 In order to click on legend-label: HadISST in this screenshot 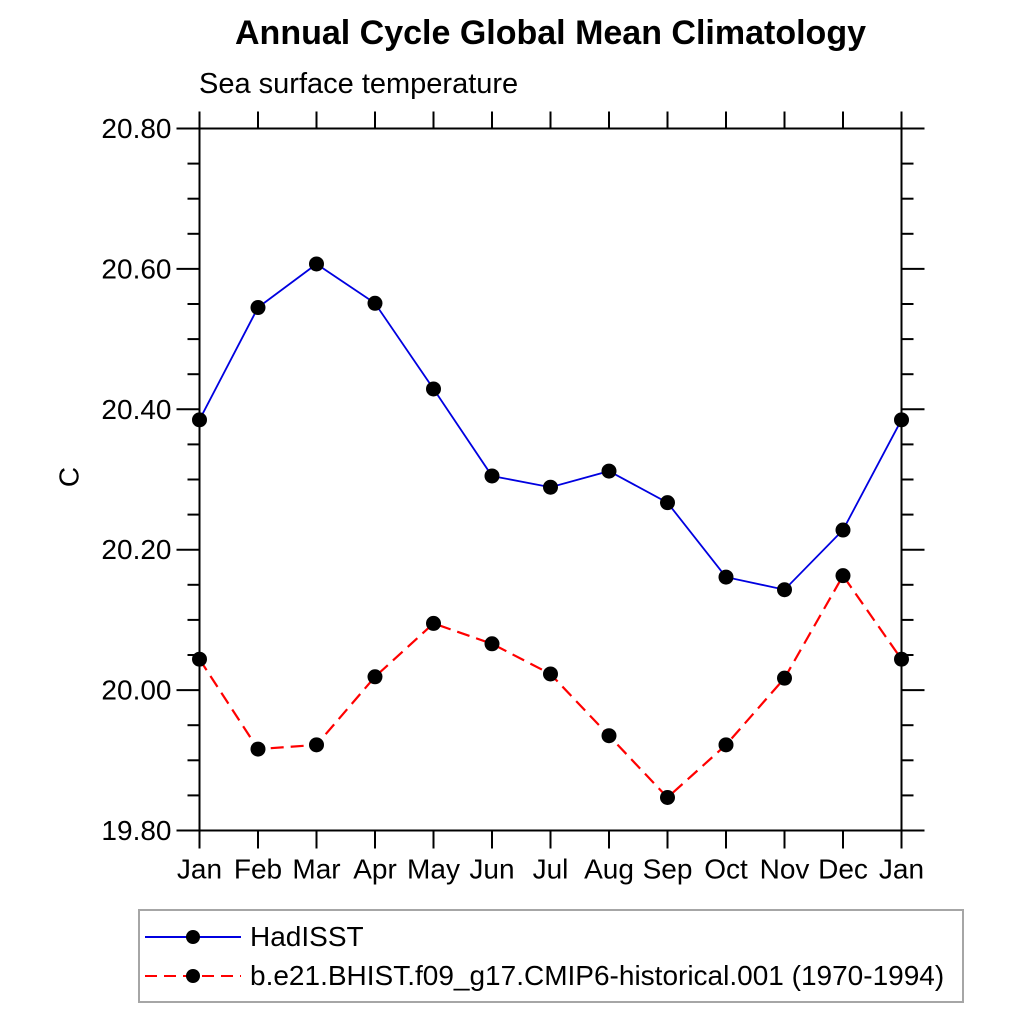, I will do `click(307, 936)`.